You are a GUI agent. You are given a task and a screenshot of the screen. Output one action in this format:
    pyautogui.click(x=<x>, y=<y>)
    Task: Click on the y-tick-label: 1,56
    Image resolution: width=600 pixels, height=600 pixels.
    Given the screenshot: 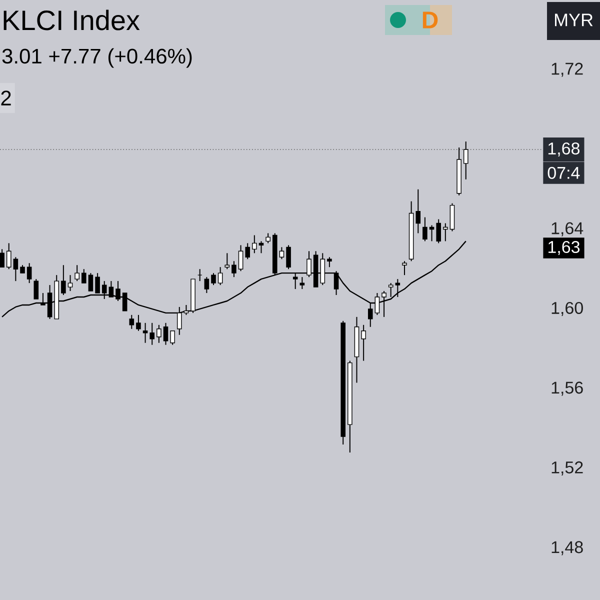 What is the action you would take?
    pyautogui.click(x=567, y=389)
    